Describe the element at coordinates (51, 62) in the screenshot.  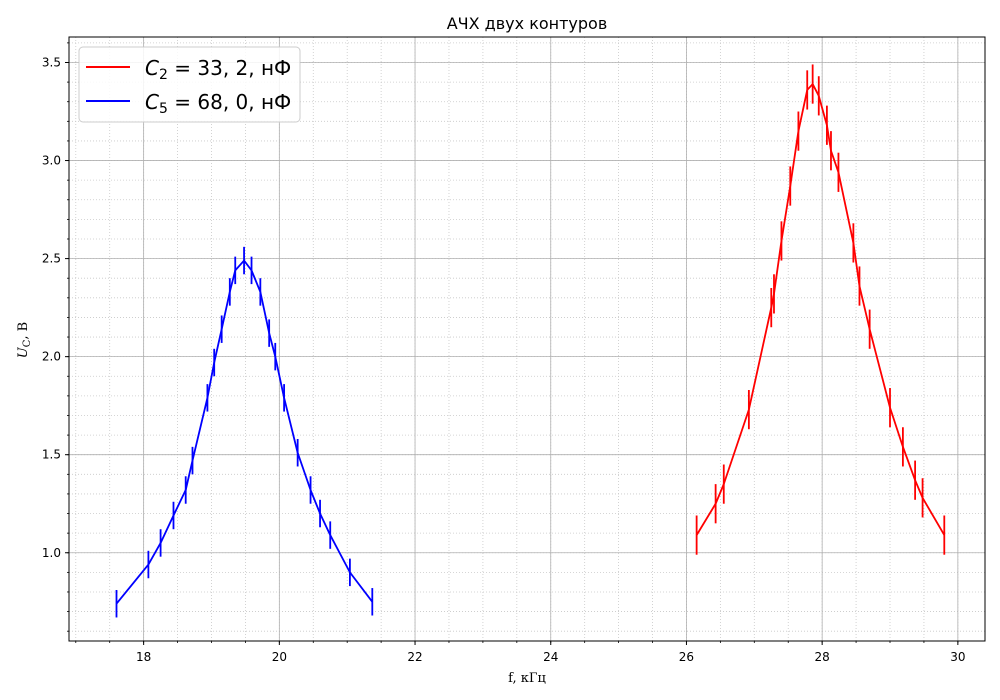
I see `y-tick-label: 3.5` at that location.